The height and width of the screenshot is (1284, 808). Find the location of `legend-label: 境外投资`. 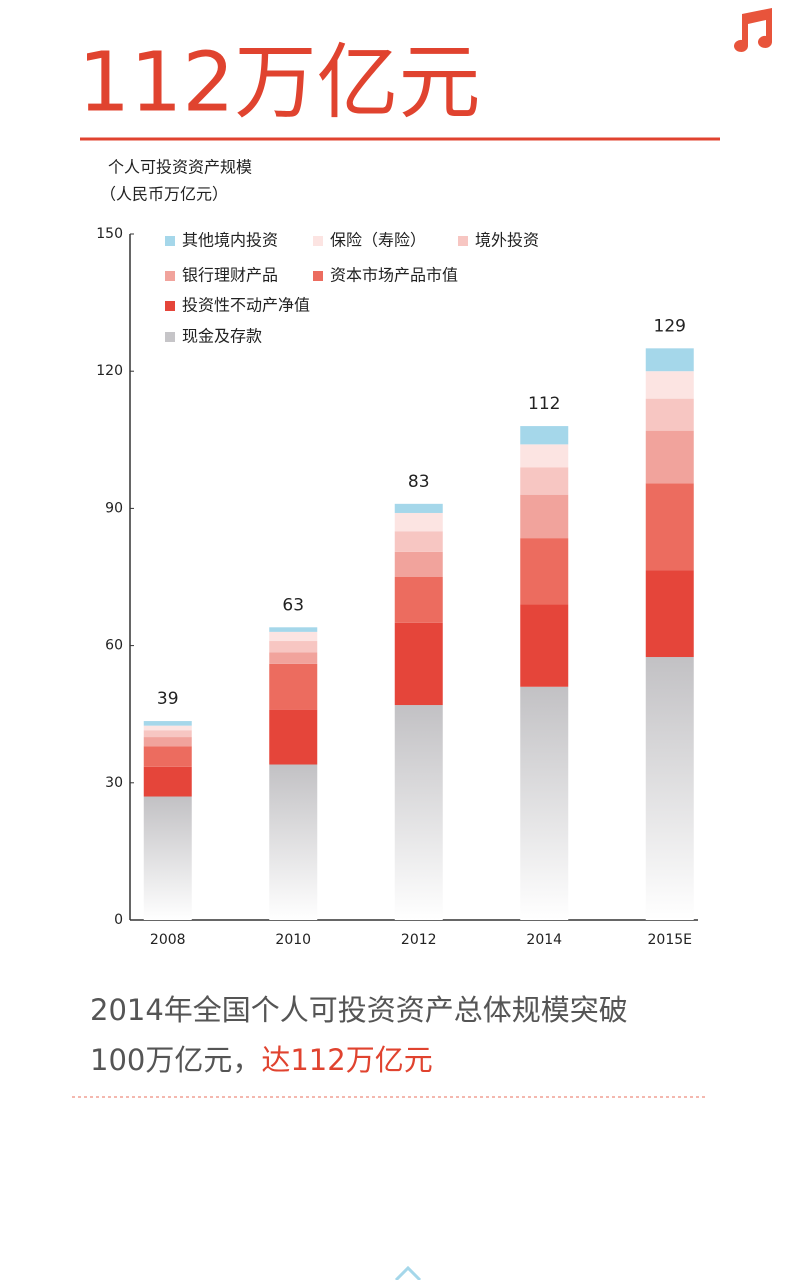

legend-label: 境外投资 is located at coordinates (507, 240).